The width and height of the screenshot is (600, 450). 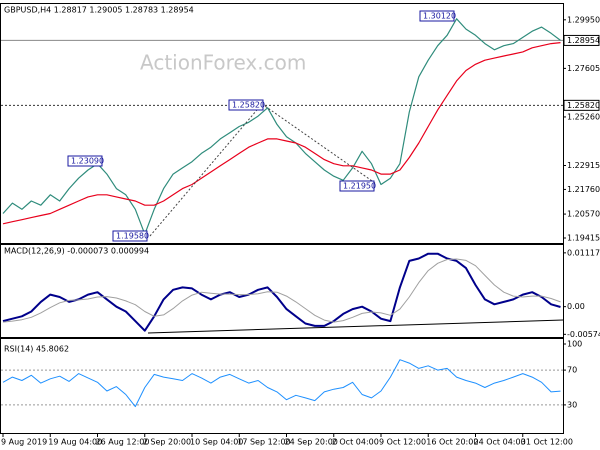 I want to click on y-tick-label: 1.19415, so click(x=583, y=237).